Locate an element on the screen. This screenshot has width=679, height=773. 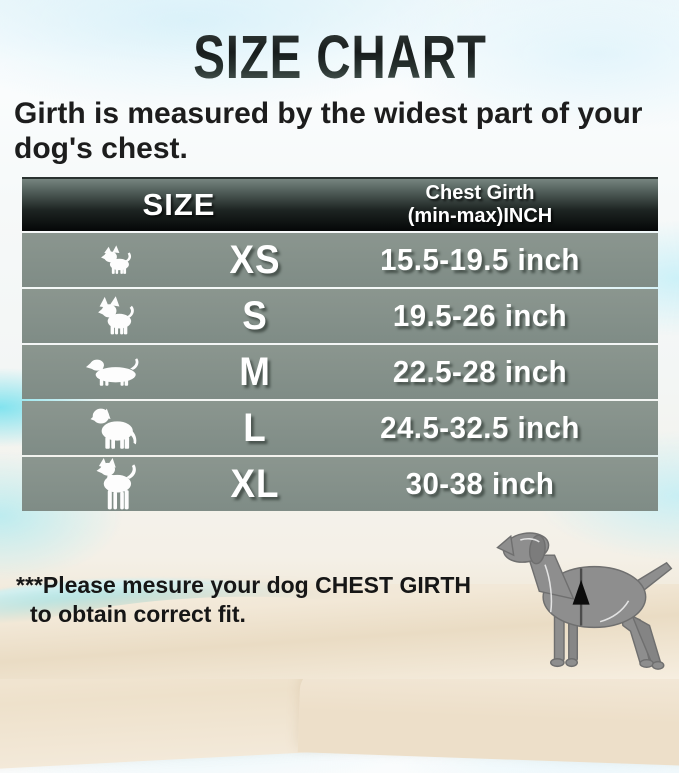
girth-column-header: Chest Girth (min-max)INCH is located at coordinates (480, 205).